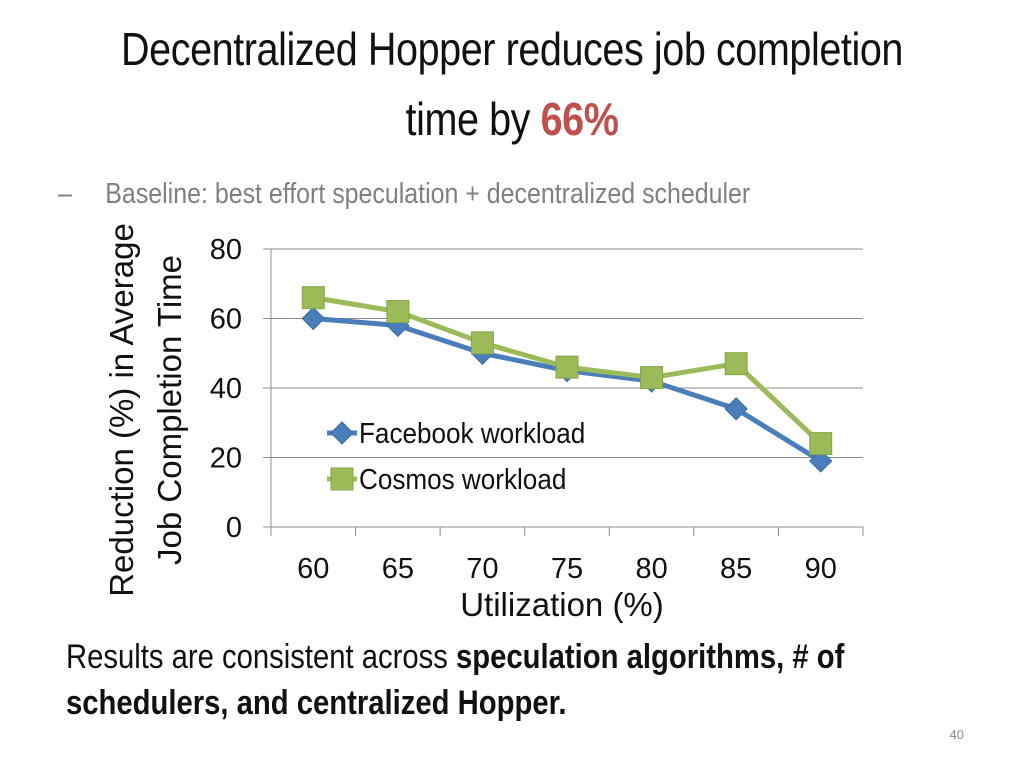 The image size is (1024, 768). What do you see at coordinates (462, 479) in the screenshot?
I see `legend-label-cosmos: Cosmos workload` at bounding box center [462, 479].